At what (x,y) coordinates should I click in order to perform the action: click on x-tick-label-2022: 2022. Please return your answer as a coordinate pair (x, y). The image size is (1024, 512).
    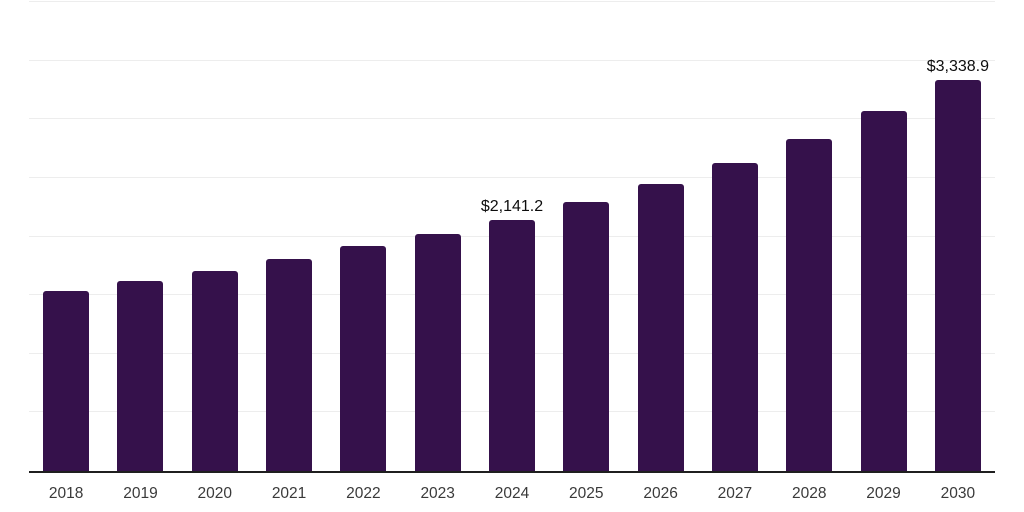
    Looking at the image, I should click on (363, 493).